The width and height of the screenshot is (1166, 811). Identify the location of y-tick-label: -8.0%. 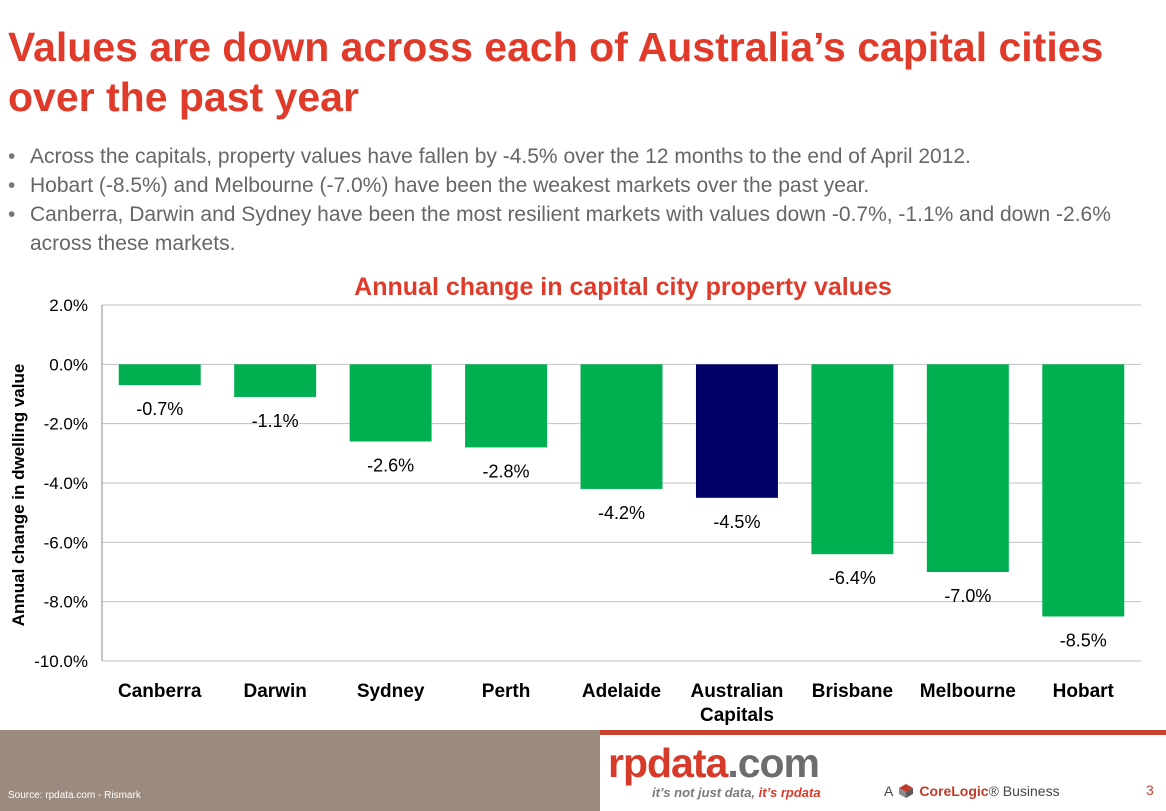
(66, 602).